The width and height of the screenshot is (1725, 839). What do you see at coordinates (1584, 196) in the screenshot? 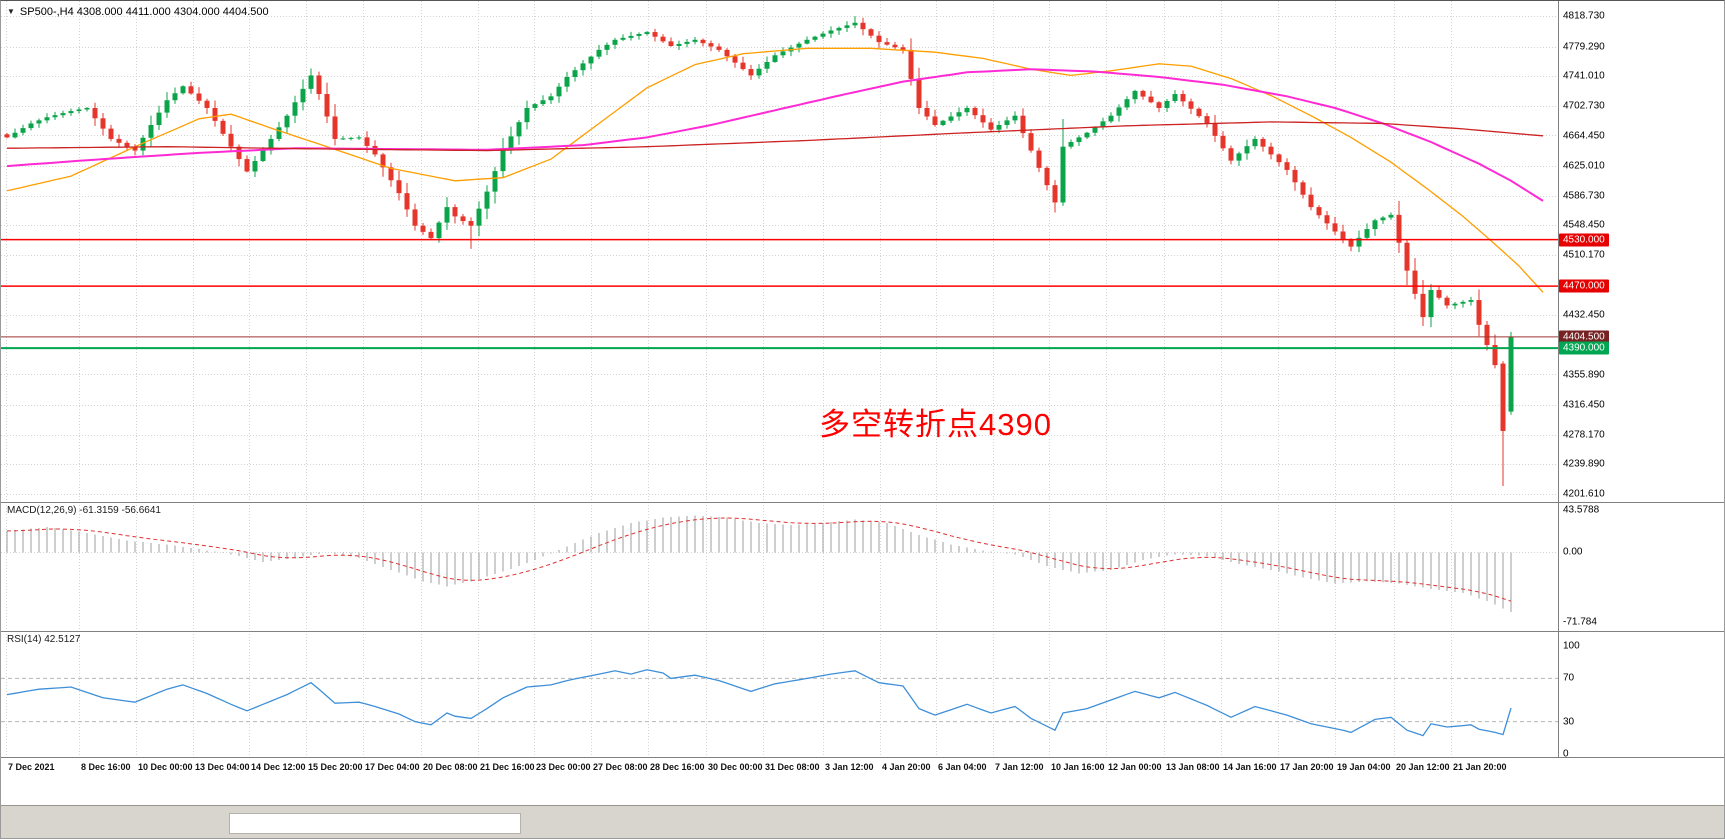
I see `price-axis-label: 4586.730` at bounding box center [1584, 196].